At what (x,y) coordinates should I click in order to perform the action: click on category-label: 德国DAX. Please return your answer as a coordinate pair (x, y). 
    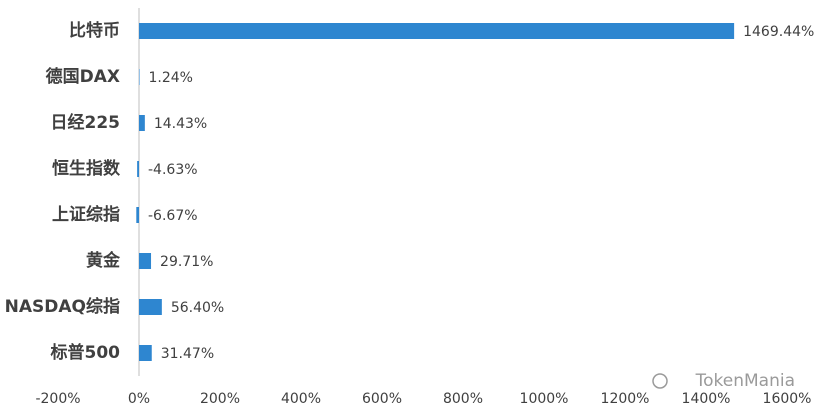
    Looking at the image, I should click on (83, 76).